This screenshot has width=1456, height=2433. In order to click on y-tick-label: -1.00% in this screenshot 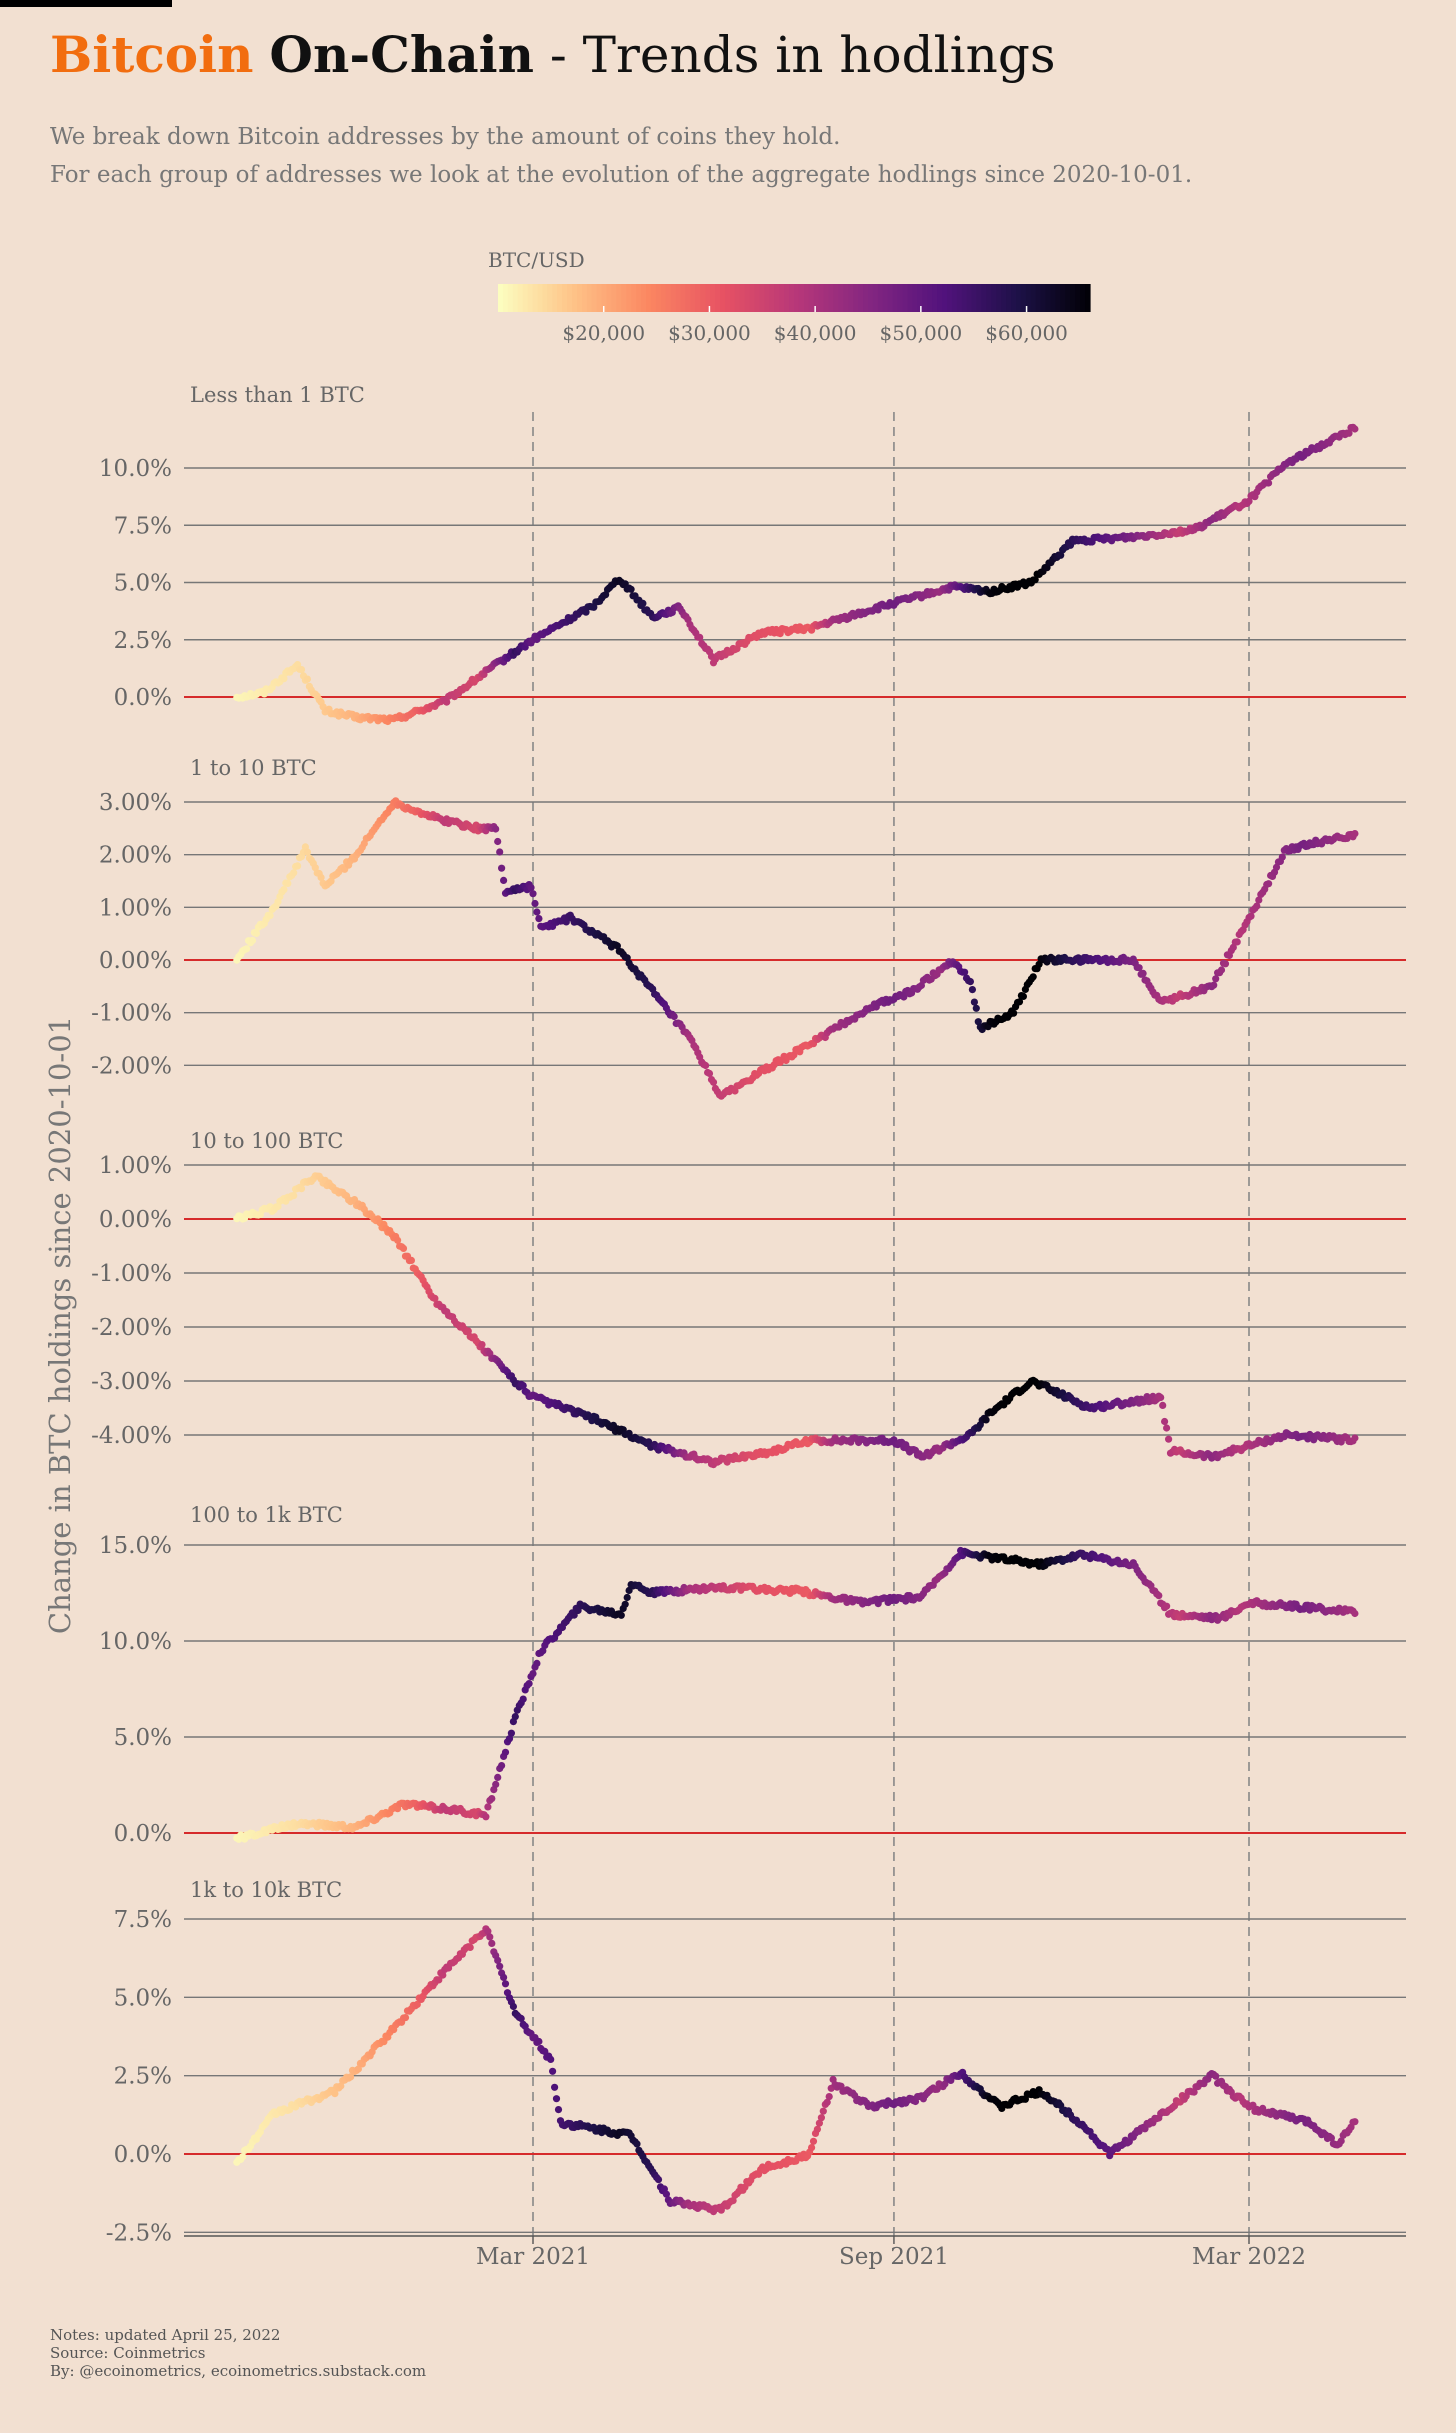, I will do `click(131, 1274)`.